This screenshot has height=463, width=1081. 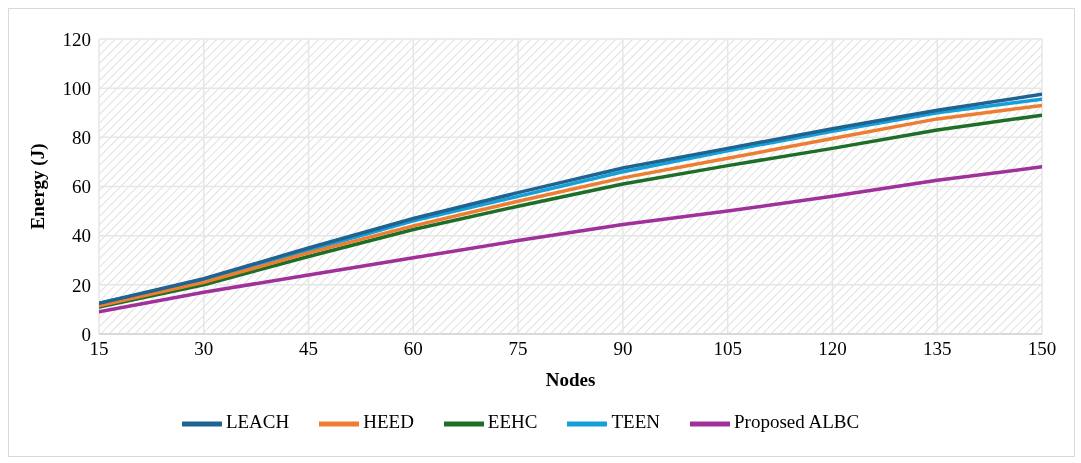 What do you see at coordinates (81, 285) in the screenshot?
I see `y-tick-label: 20` at bounding box center [81, 285].